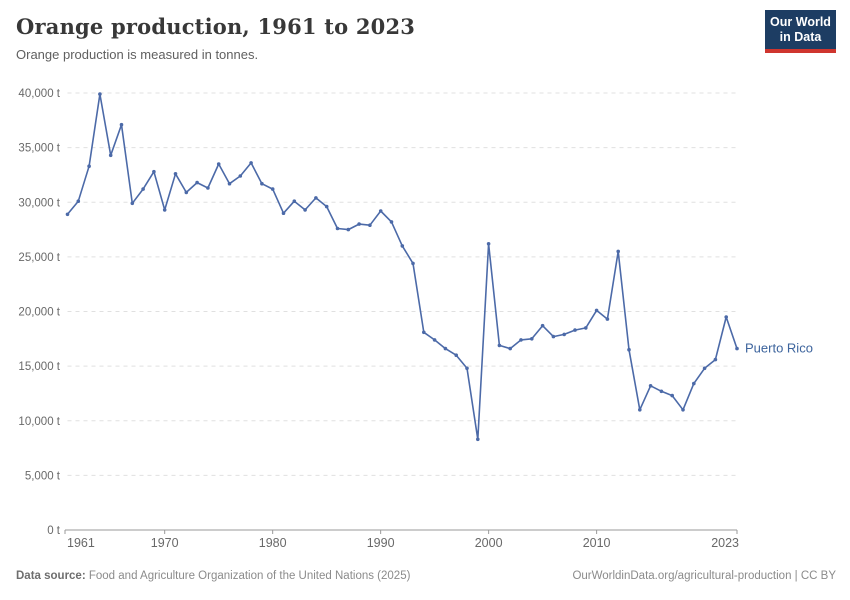 This screenshot has width=850, height=600. Describe the element at coordinates (39, 367) in the screenshot. I see `y-axis-tick-label: 15,000 t` at that location.